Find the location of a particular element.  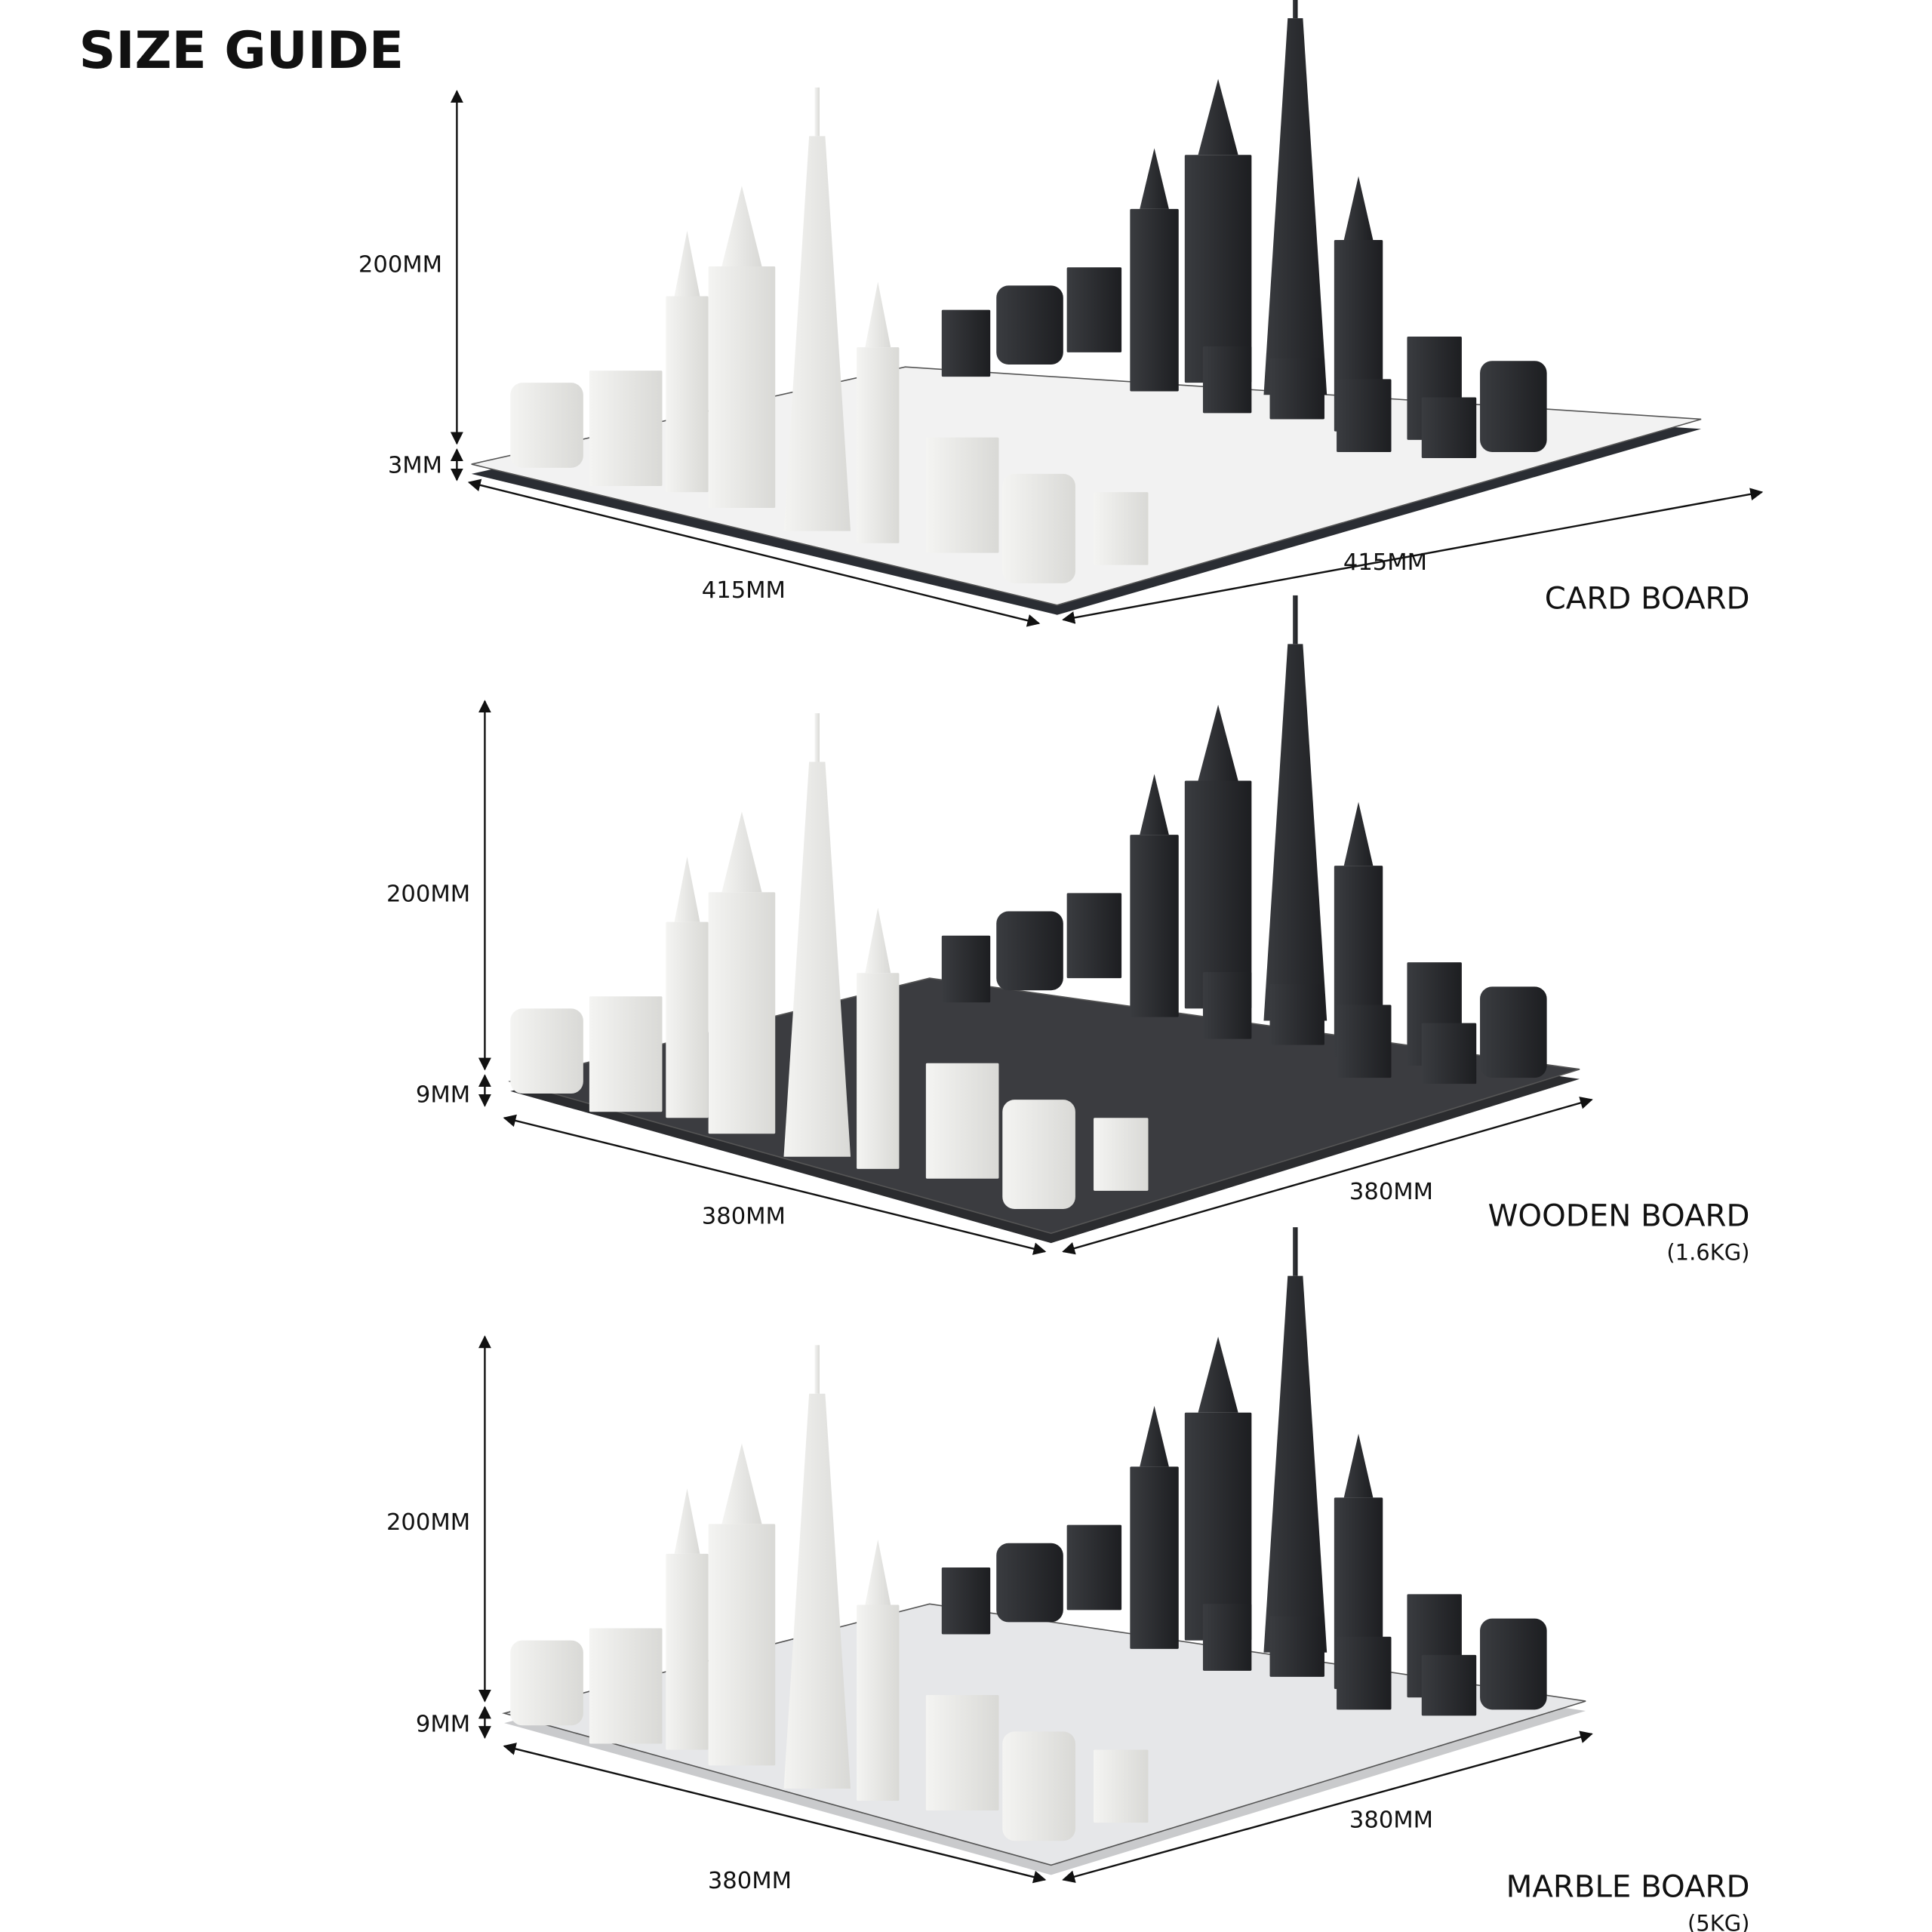

width-label: 415MM is located at coordinates (744, 590).